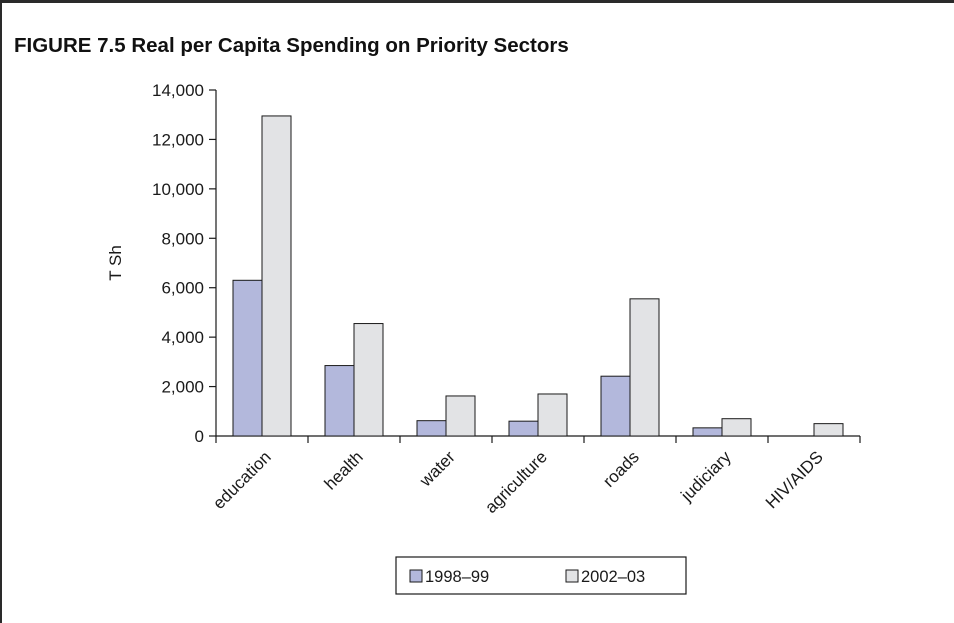 This screenshot has width=954, height=623. Describe the element at coordinates (613, 577) in the screenshot. I see `legend-label-2002-03: 2002–03` at that location.